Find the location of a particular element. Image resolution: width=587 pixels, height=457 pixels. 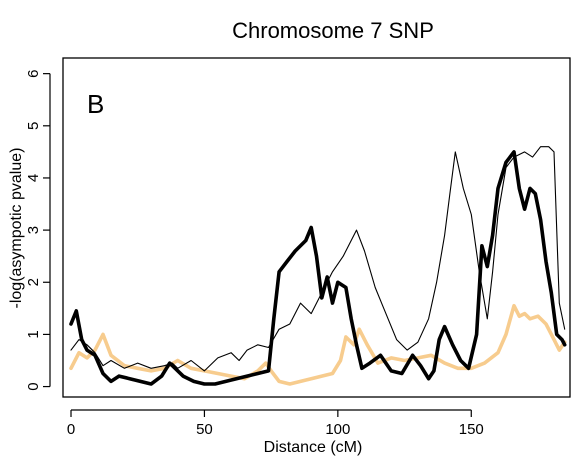

x-axis-title: Distance (cM) is located at coordinates (313, 447).